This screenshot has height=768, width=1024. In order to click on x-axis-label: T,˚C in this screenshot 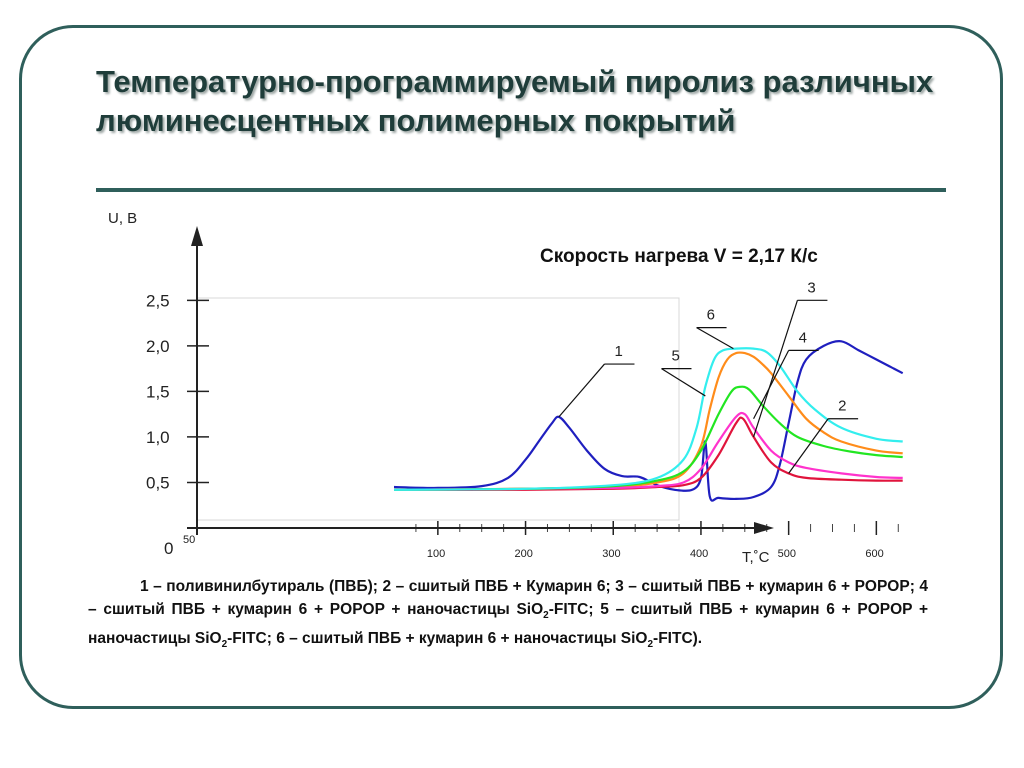, I will do `click(756, 557)`.